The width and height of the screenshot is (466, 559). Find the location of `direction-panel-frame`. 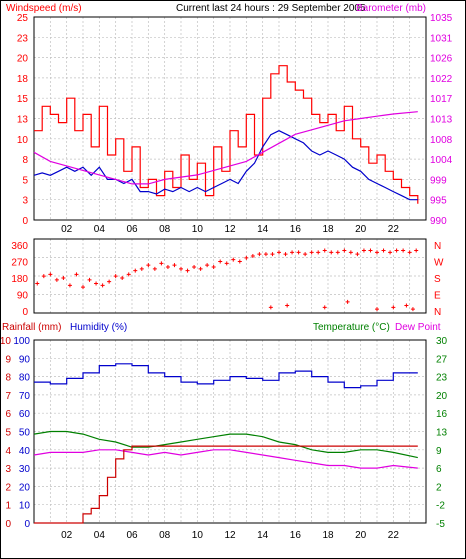

direction-panel-frame is located at coordinates (230, 276).